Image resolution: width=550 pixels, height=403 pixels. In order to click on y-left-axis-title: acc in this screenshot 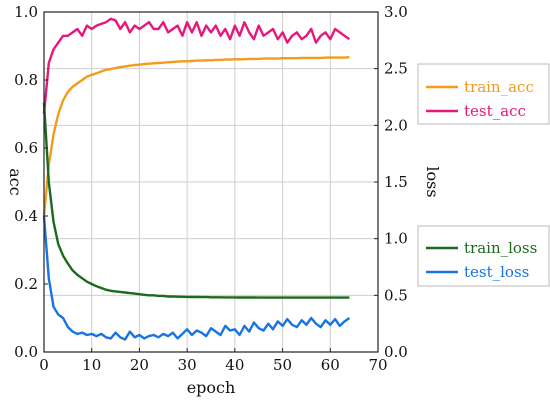, I will do `click(15, 182)`.